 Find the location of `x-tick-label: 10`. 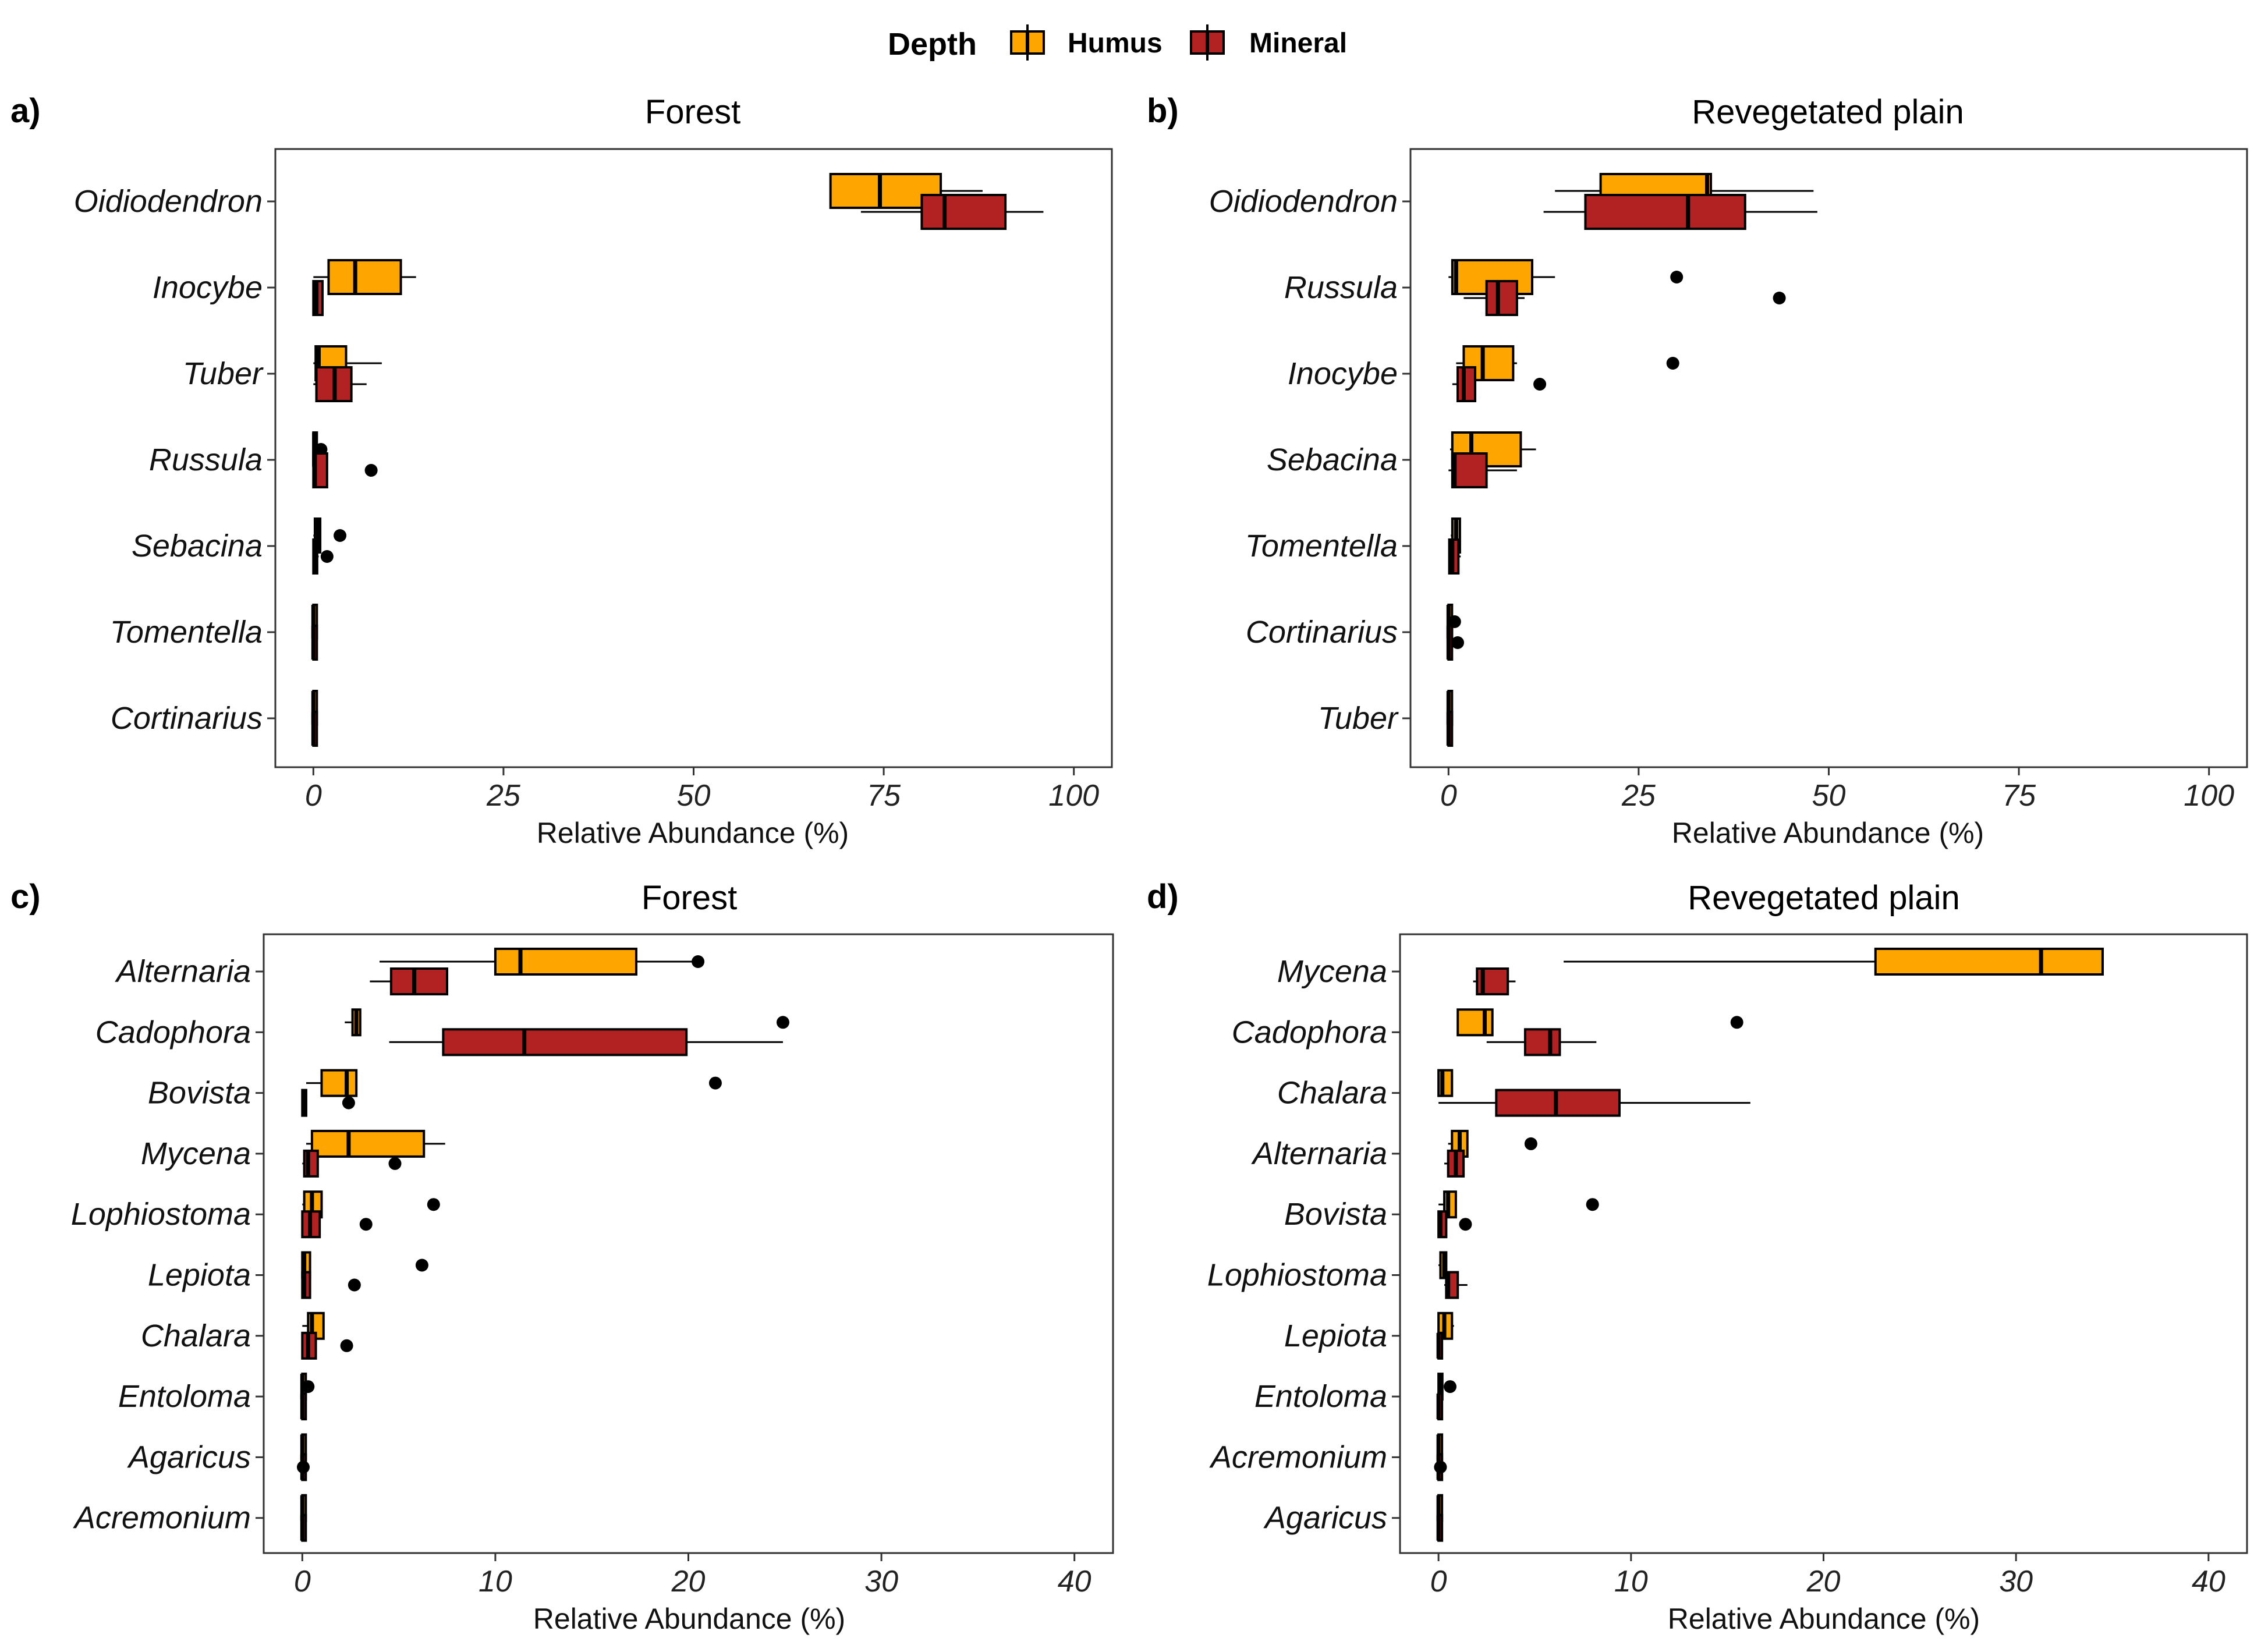

x-tick-label: 10 is located at coordinates (1631, 1581).